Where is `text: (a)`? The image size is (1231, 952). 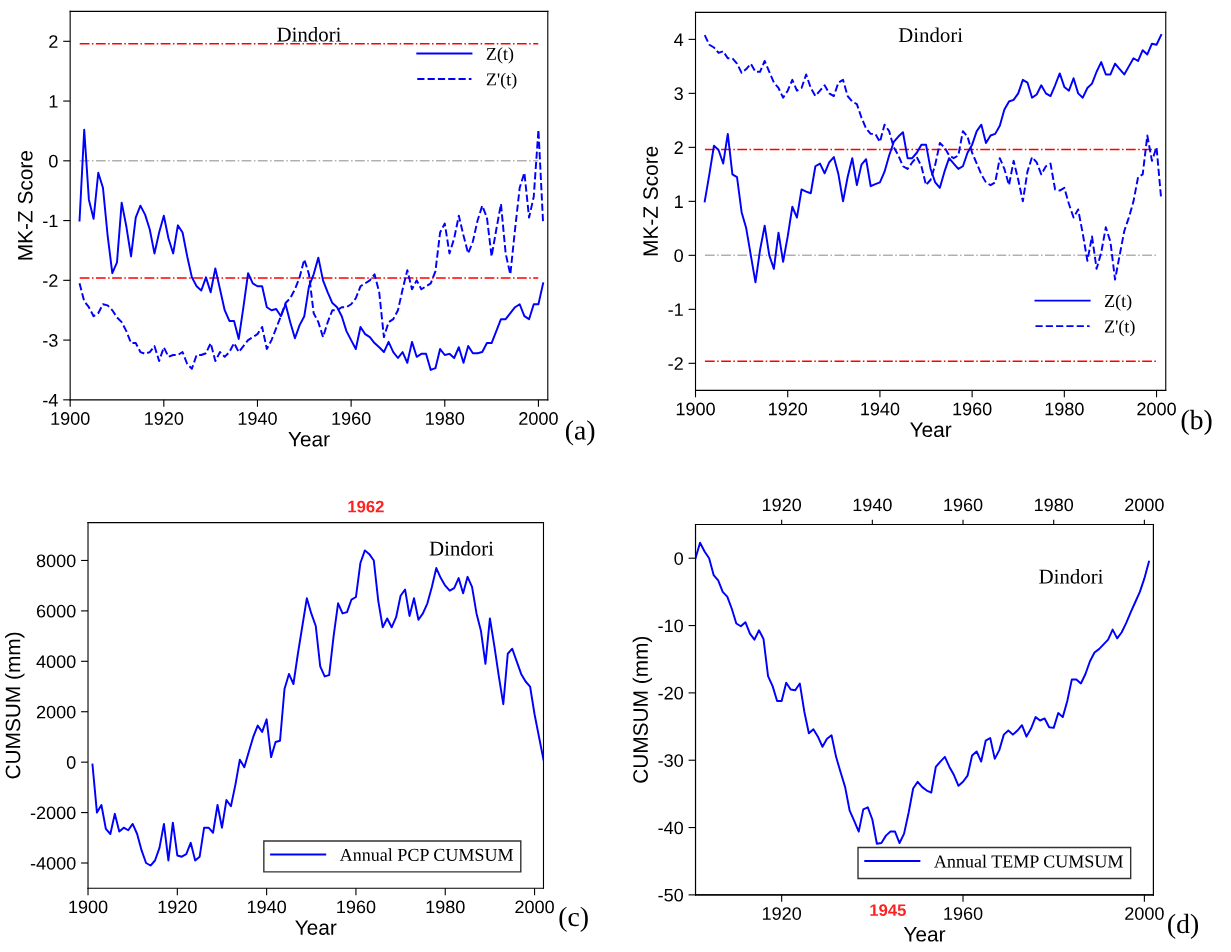 text: (a) is located at coordinates (580, 433).